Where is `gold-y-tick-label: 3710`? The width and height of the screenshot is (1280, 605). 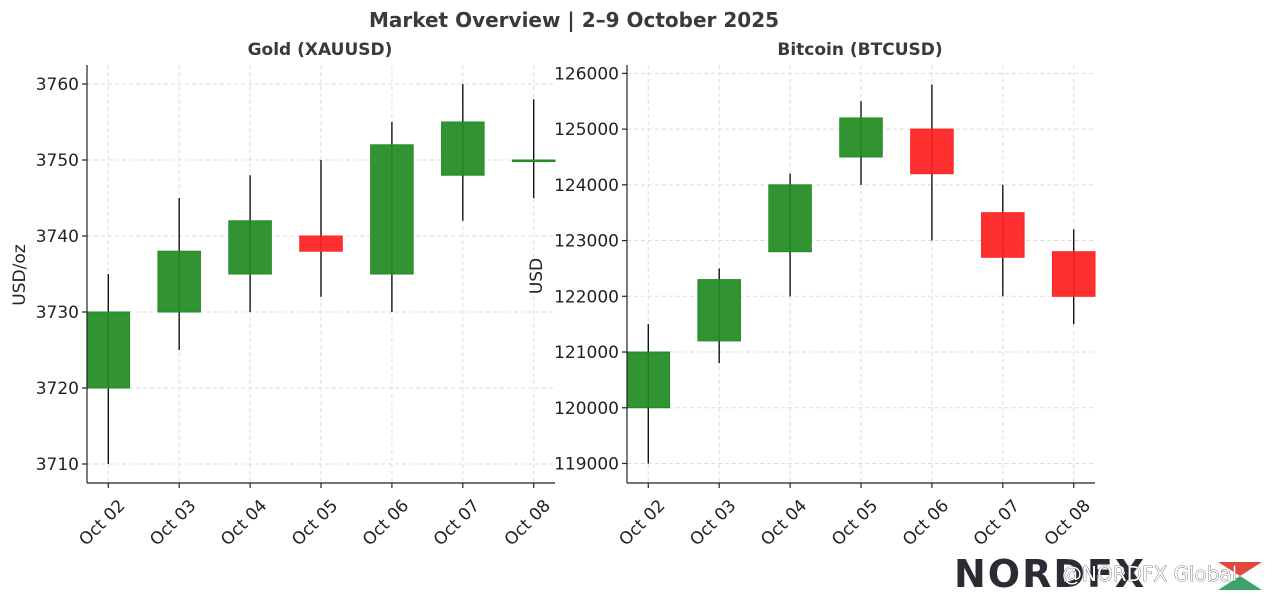 gold-y-tick-label: 3710 is located at coordinates (57, 465).